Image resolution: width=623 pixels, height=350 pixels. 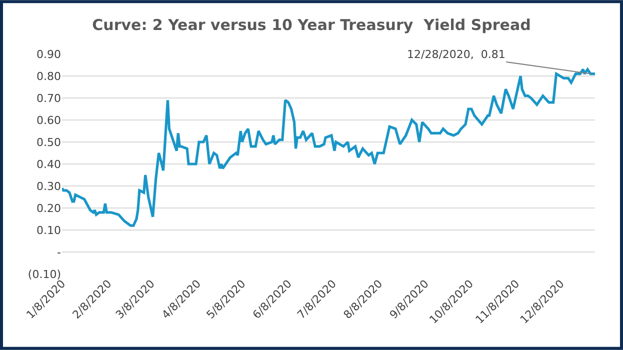 What do you see at coordinates (48, 164) in the screenshot?
I see `y-tick-label: 0.40` at bounding box center [48, 164].